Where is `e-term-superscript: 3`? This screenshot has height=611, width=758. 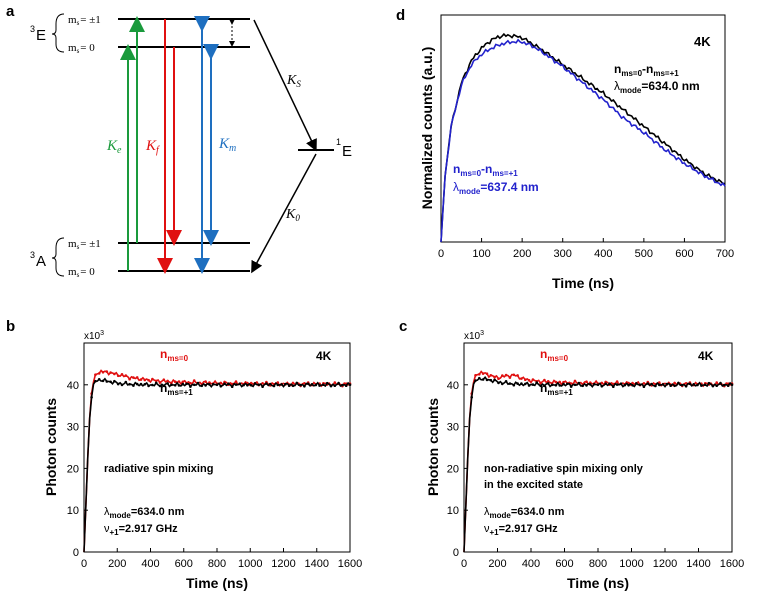 e-term-superscript: 3 is located at coordinates (32, 29).